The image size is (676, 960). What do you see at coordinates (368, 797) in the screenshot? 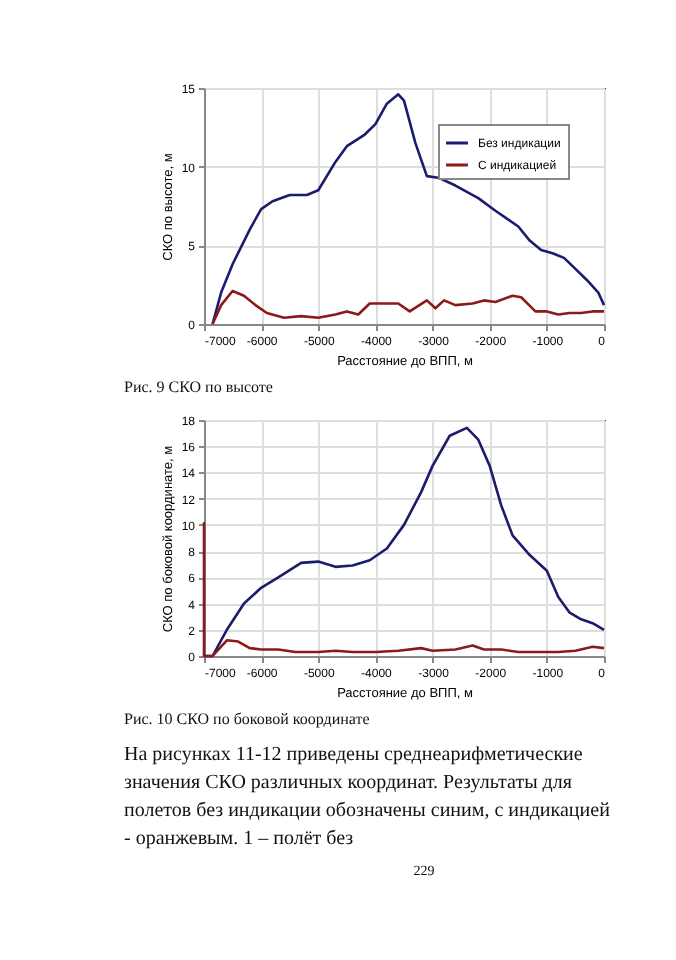
I see `text: На рисунках 11-12 приведены среднеарифметические значения СКО различных координат. Результаты для полетов без индикации обозначены синим, с индикацией - оранжевым. 1 – полёт без` at bounding box center [368, 797].